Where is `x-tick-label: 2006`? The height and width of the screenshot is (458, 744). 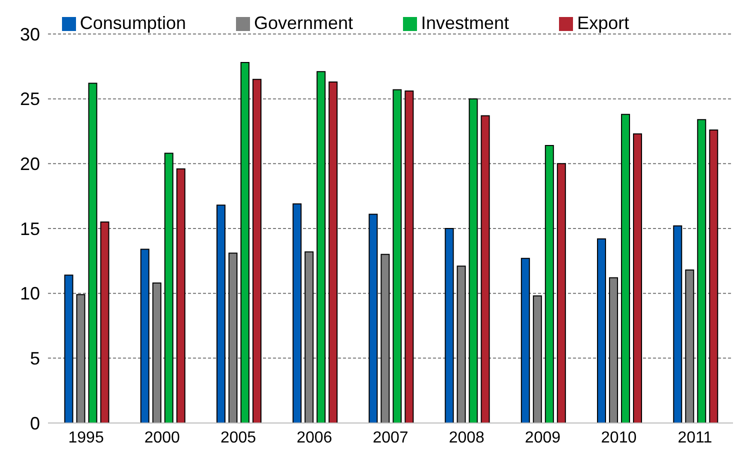 x-tick-label: 2006 is located at coordinates (314, 437).